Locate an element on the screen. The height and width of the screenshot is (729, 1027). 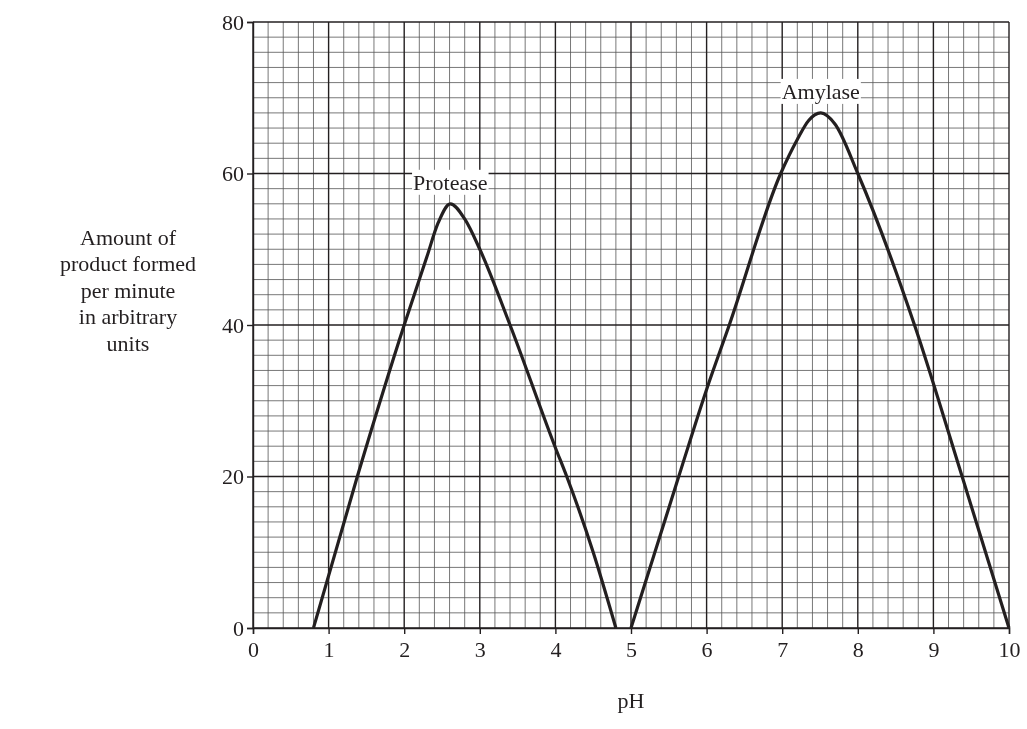
x-tick-label: 3 is located at coordinates (480, 649).